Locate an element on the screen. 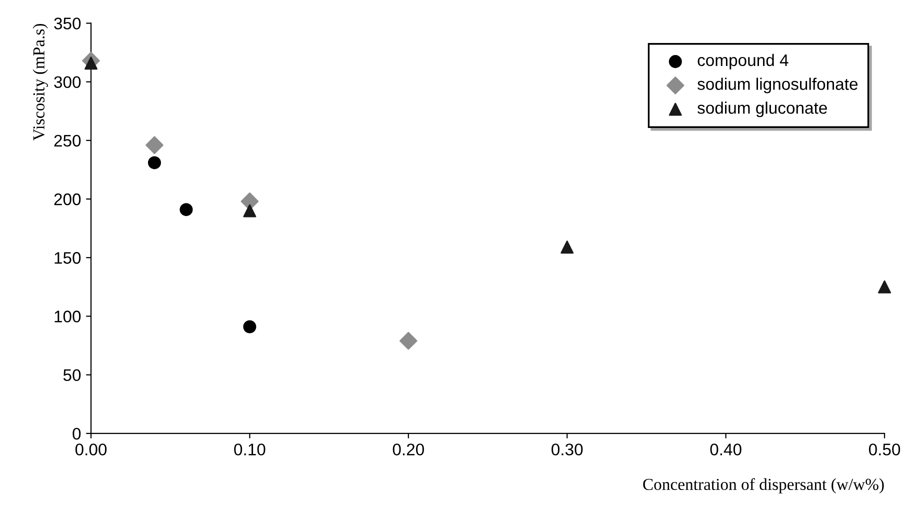 Image resolution: width=910 pixels, height=516 pixels. x-tick-label: 0.40 is located at coordinates (726, 450).